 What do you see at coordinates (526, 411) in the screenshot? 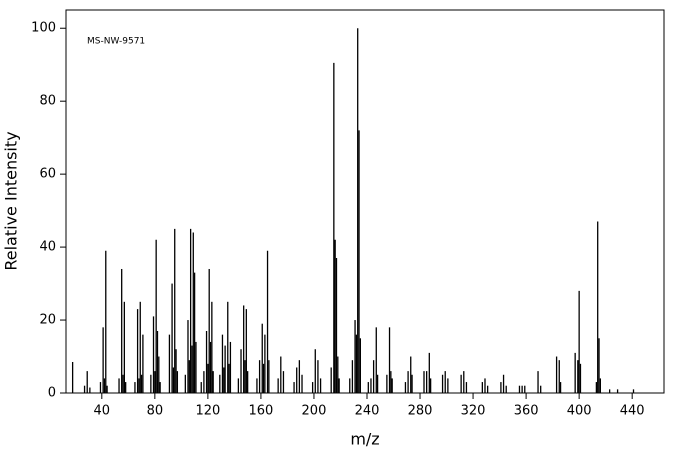
I see `x-tick-label: 360` at bounding box center [526, 411].